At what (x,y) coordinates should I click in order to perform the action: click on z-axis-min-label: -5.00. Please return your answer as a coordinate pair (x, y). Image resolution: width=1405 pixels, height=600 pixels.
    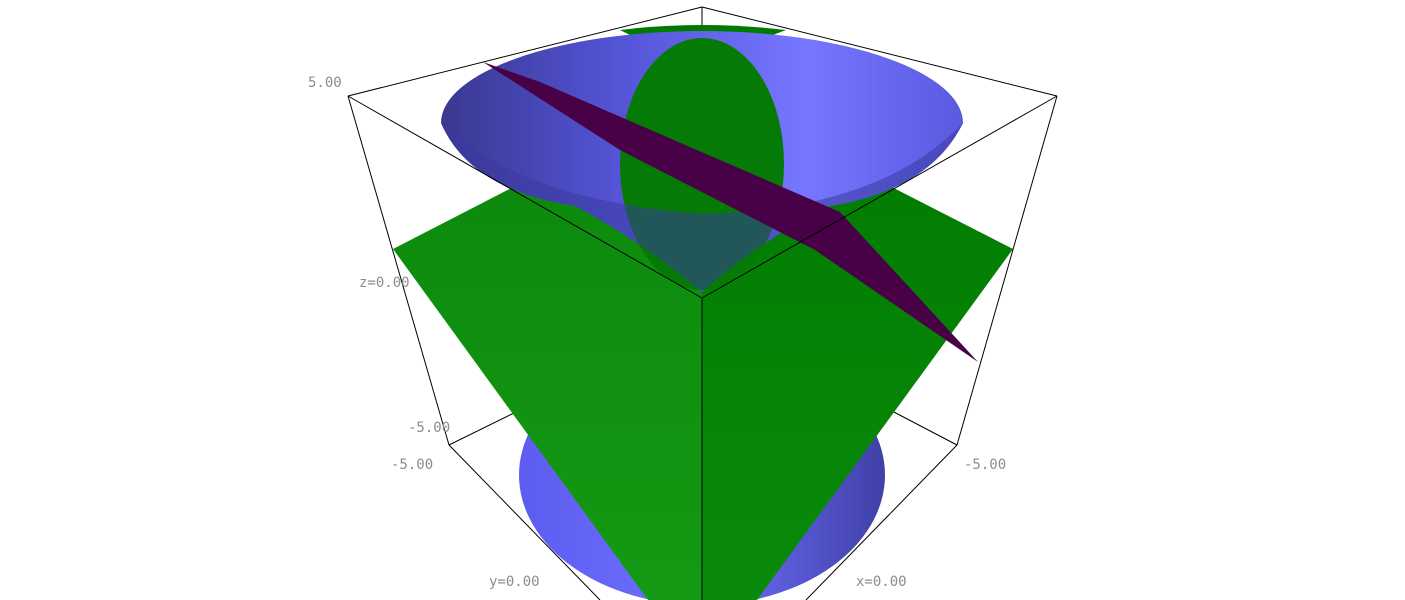
    Looking at the image, I should click on (429, 428).